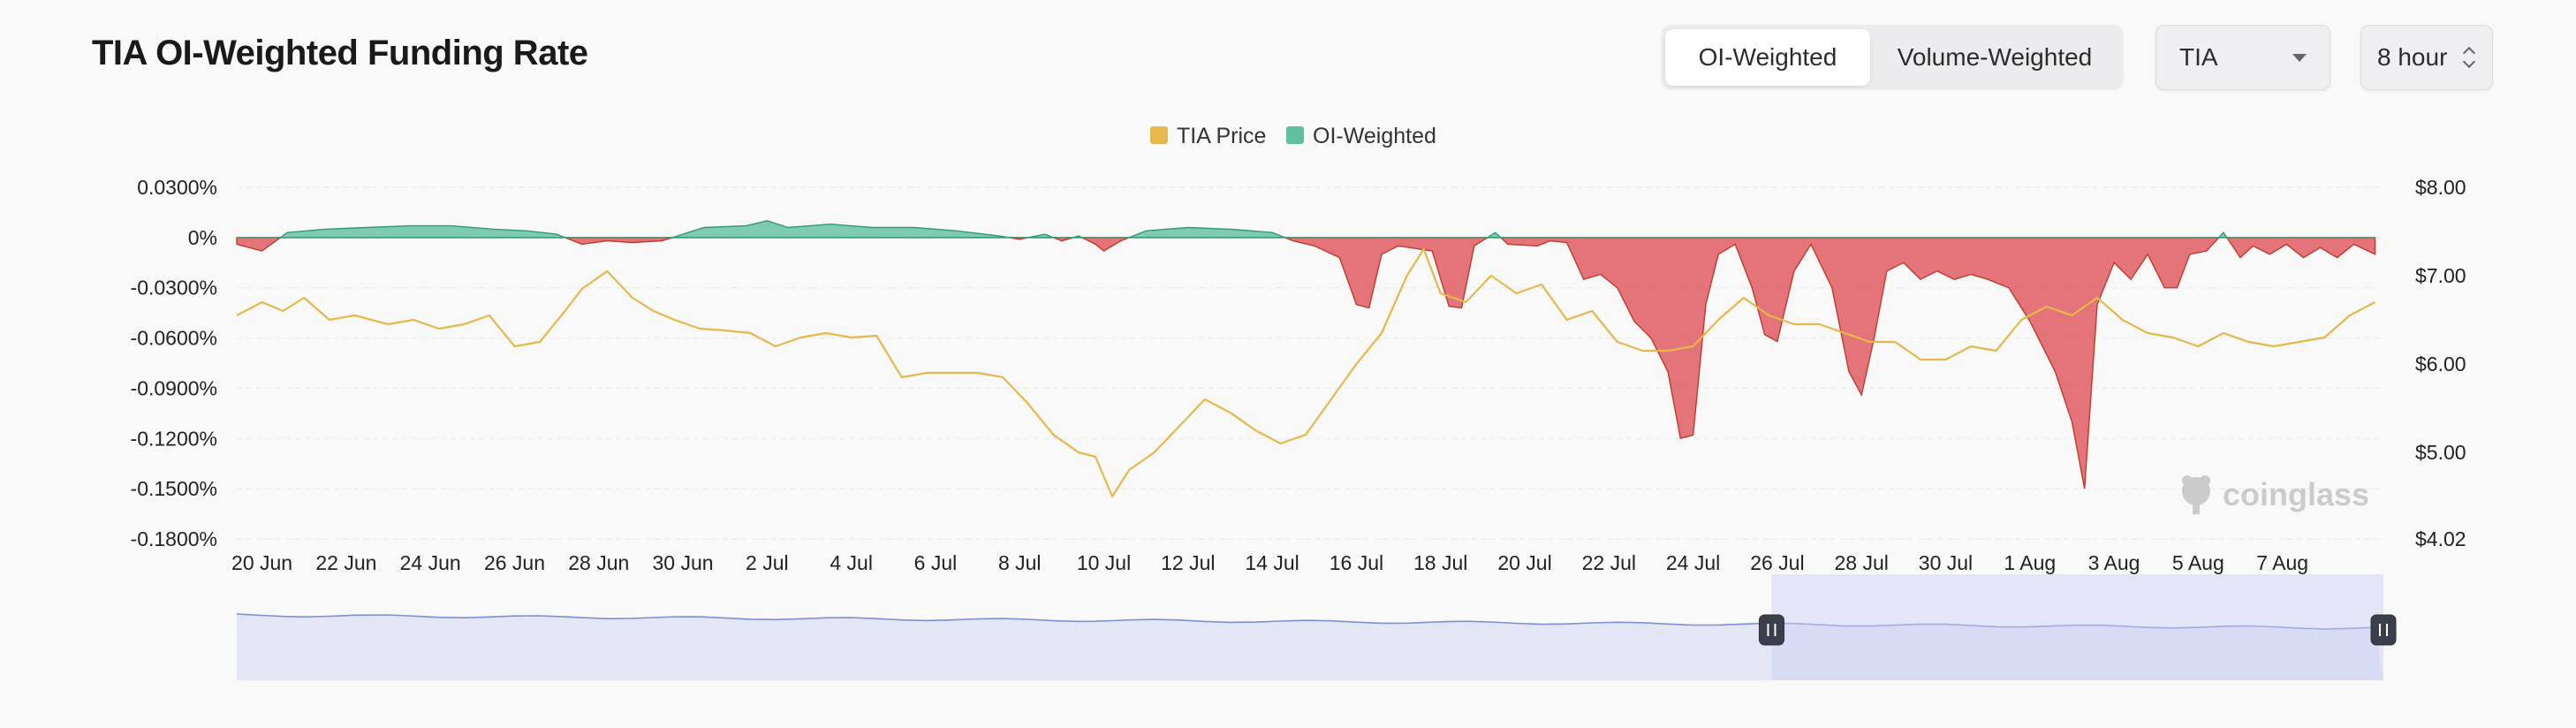 The height and width of the screenshot is (728, 2576). I want to click on x-tick-label: 2 Jul, so click(767, 562).